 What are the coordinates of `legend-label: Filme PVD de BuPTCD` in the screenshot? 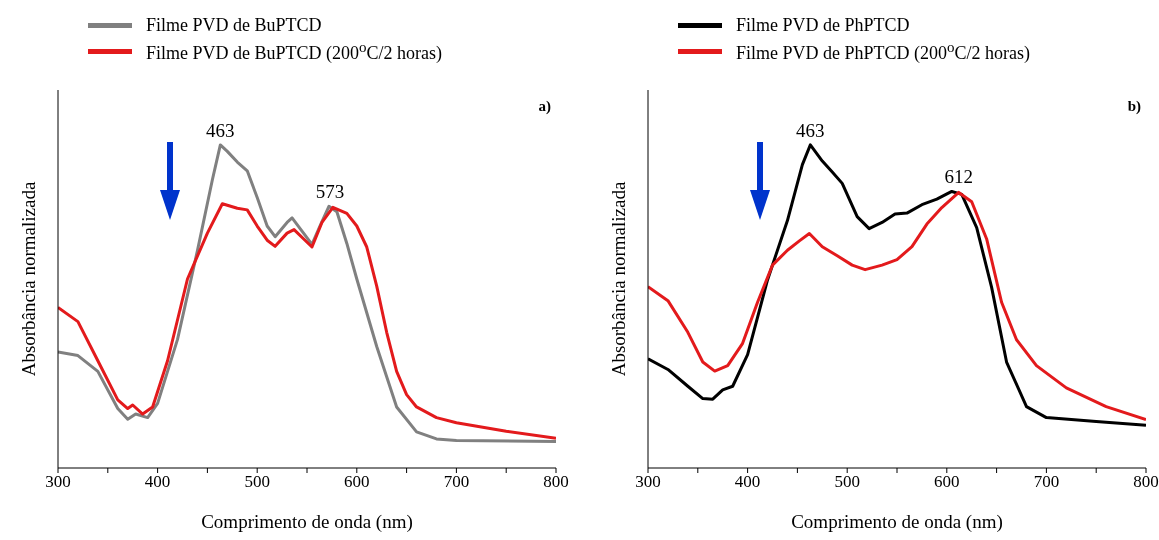 It's located at (234, 25).